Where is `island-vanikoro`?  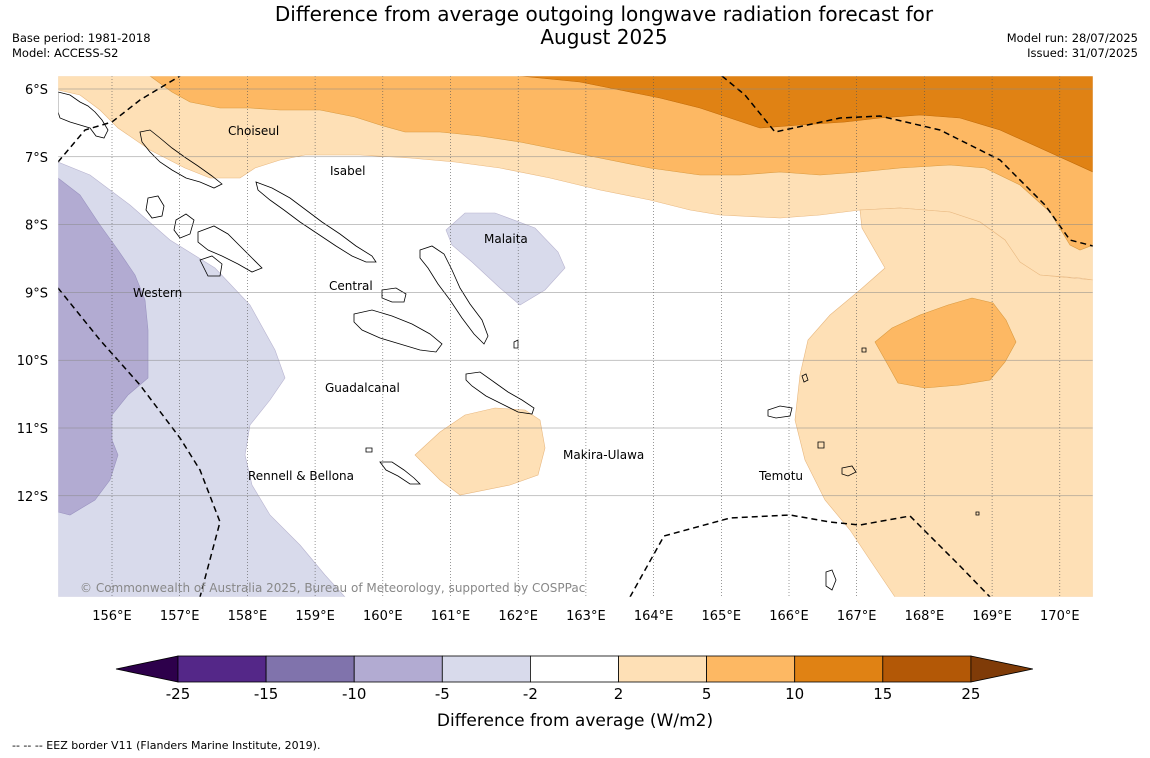
island-vanikoro is located at coordinates (849, 471).